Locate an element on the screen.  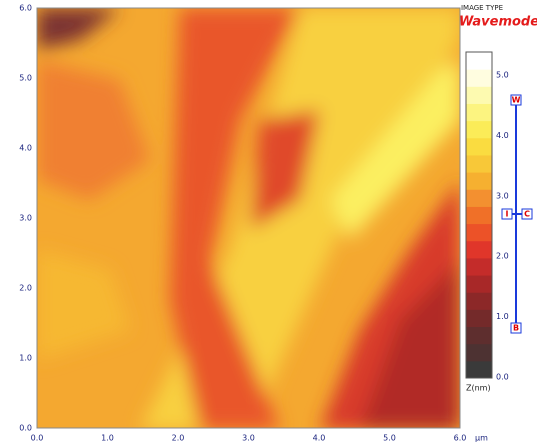
slider-bottom-label: B is located at coordinates (516, 328).